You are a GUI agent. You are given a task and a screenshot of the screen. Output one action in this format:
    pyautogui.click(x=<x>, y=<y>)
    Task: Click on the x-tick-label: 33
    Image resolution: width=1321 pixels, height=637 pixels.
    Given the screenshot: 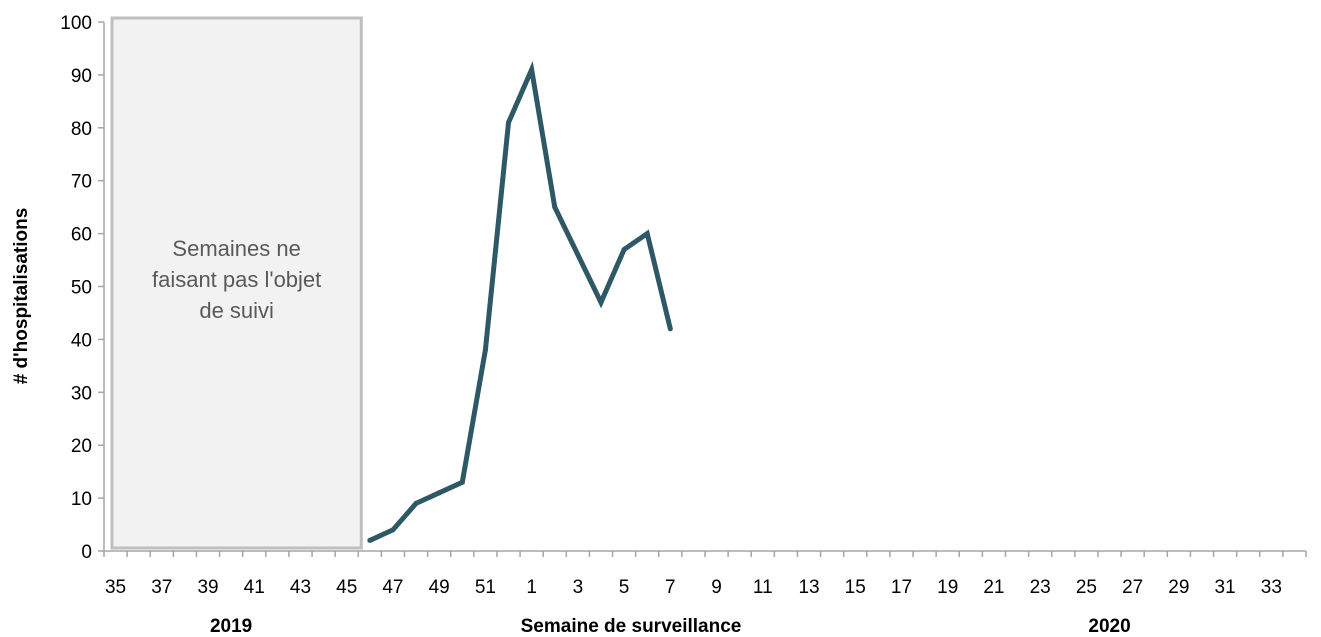 What is the action you would take?
    pyautogui.click(x=1271, y=587)
    